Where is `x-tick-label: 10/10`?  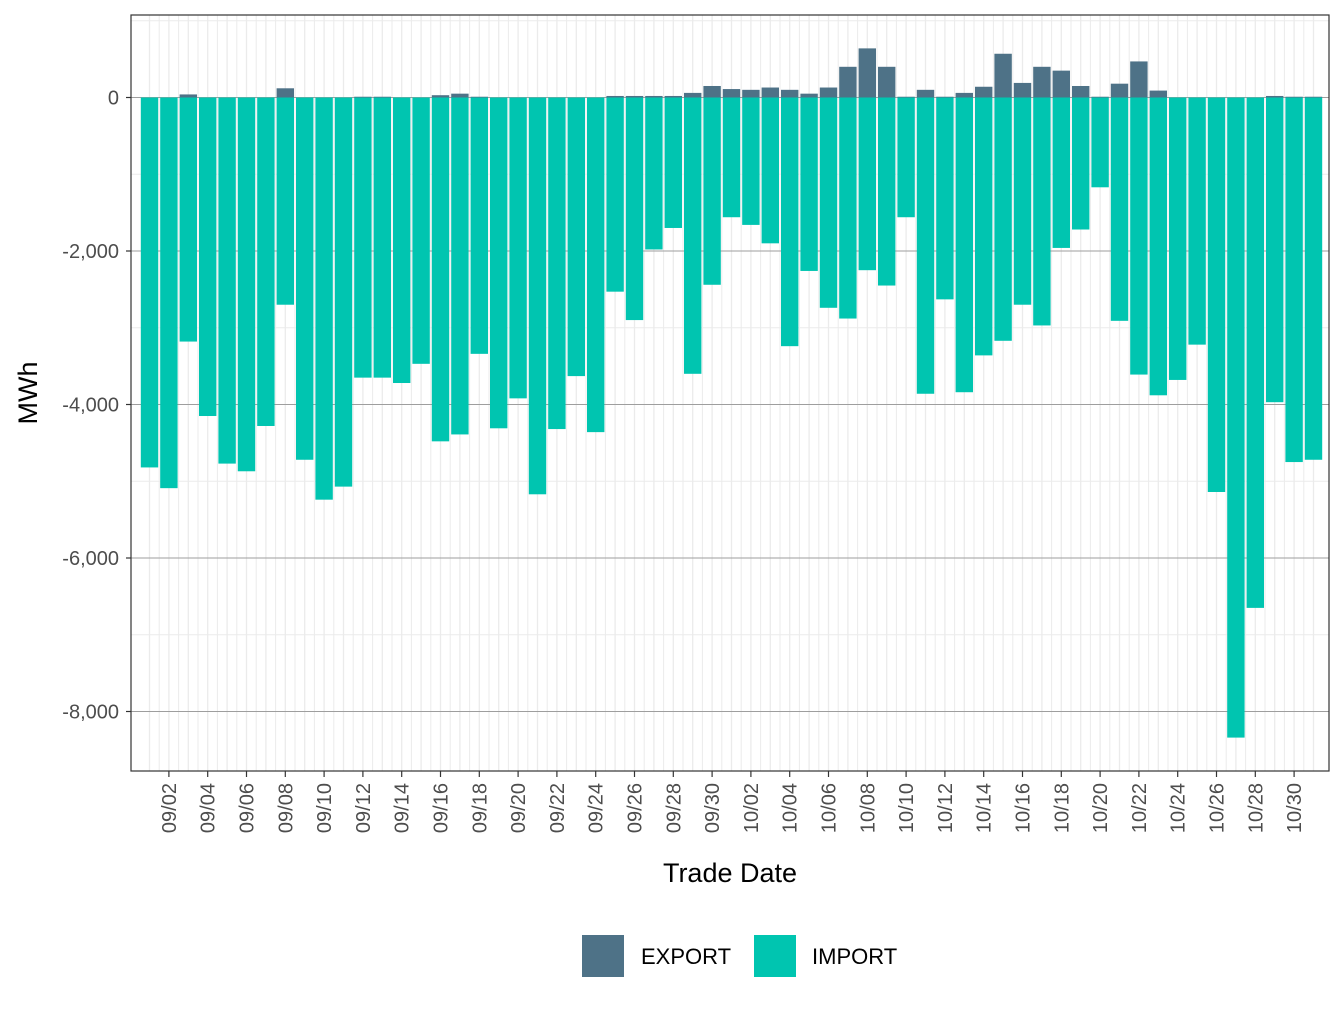 x-tick-label: 10/10 is located at coordinates (907, 808).